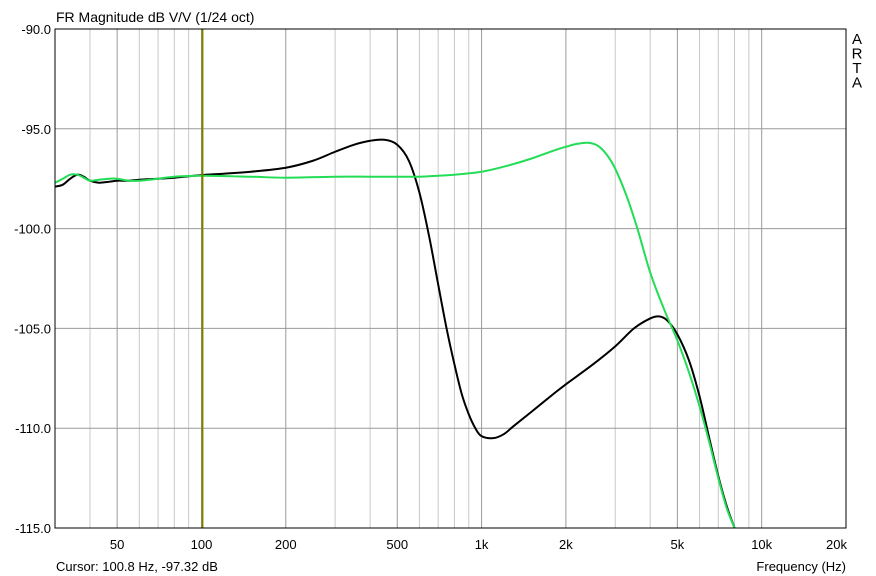 Image resolution: width=876 pixels, height=576 pixels. I want to click on x-tick-label: 5k, so click(677, 544).